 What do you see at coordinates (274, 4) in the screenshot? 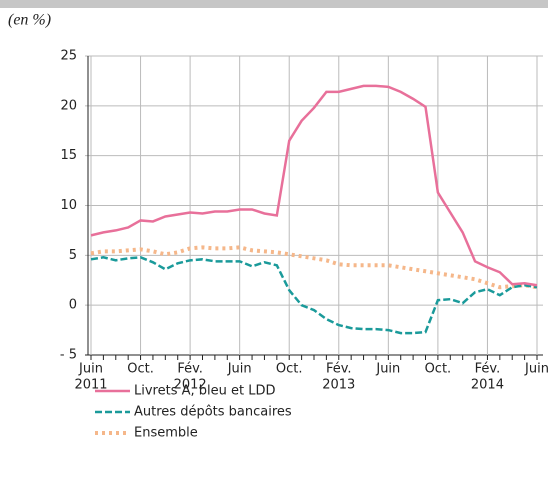
I see `top-band` at bounding box center [274, 4].